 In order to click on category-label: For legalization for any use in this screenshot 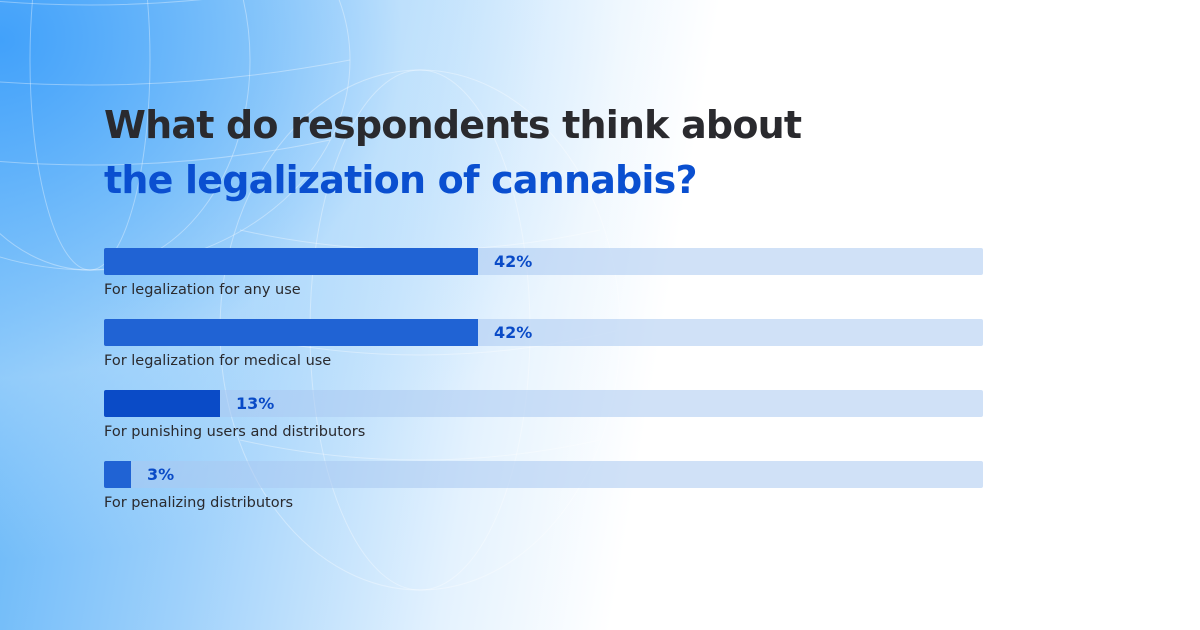, I will do `click(202, 290)`.